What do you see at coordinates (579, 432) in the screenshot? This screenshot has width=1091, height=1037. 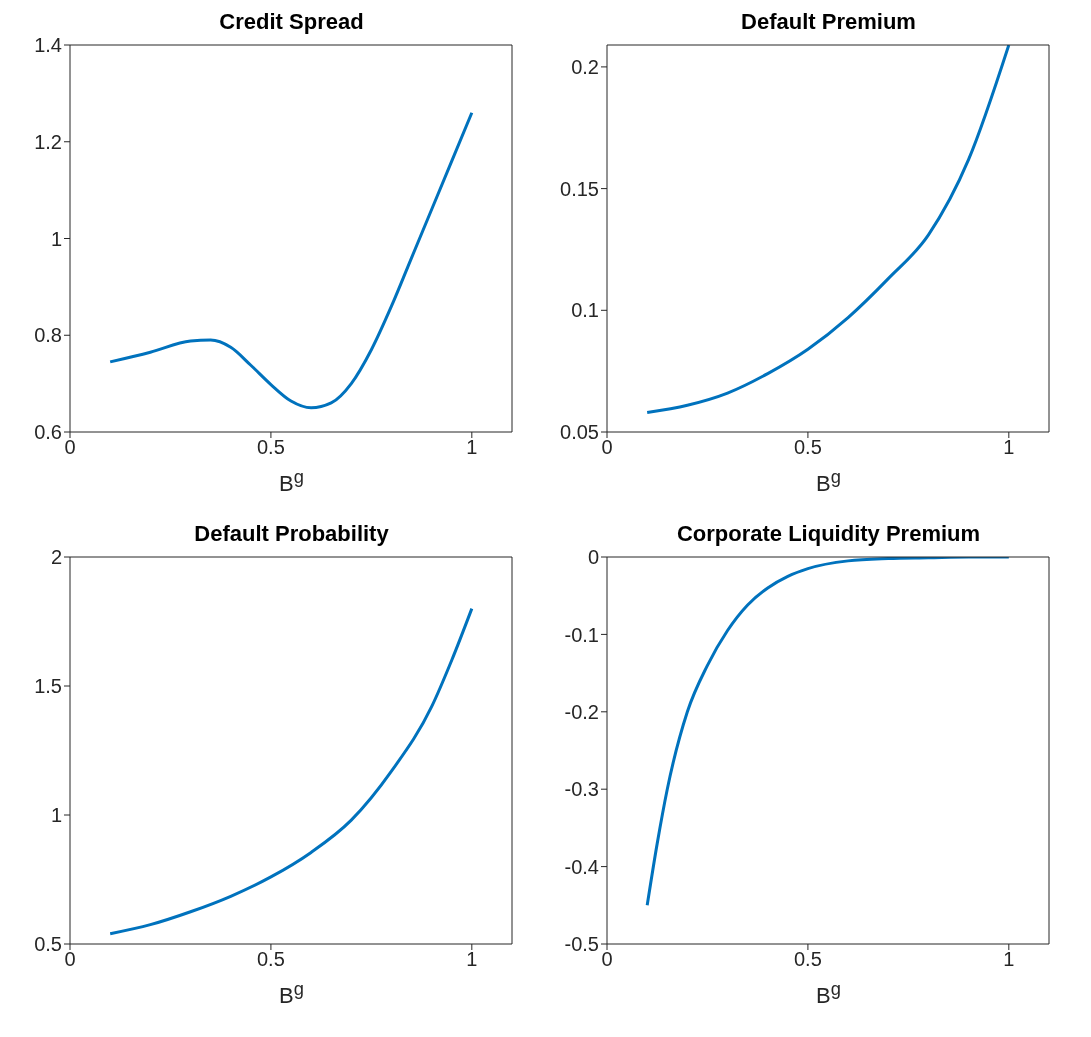 I see `y-tick-label: 0.05` at bounding box center [579, 432].